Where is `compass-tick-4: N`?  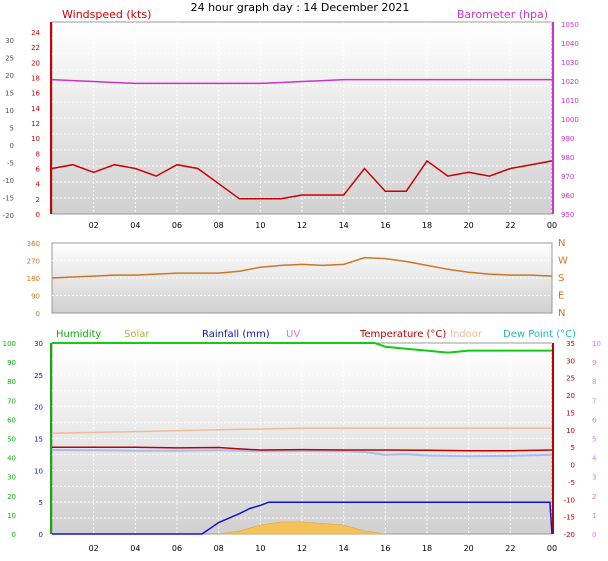
compass-tick-4: N is located at coordinates (561, 313).